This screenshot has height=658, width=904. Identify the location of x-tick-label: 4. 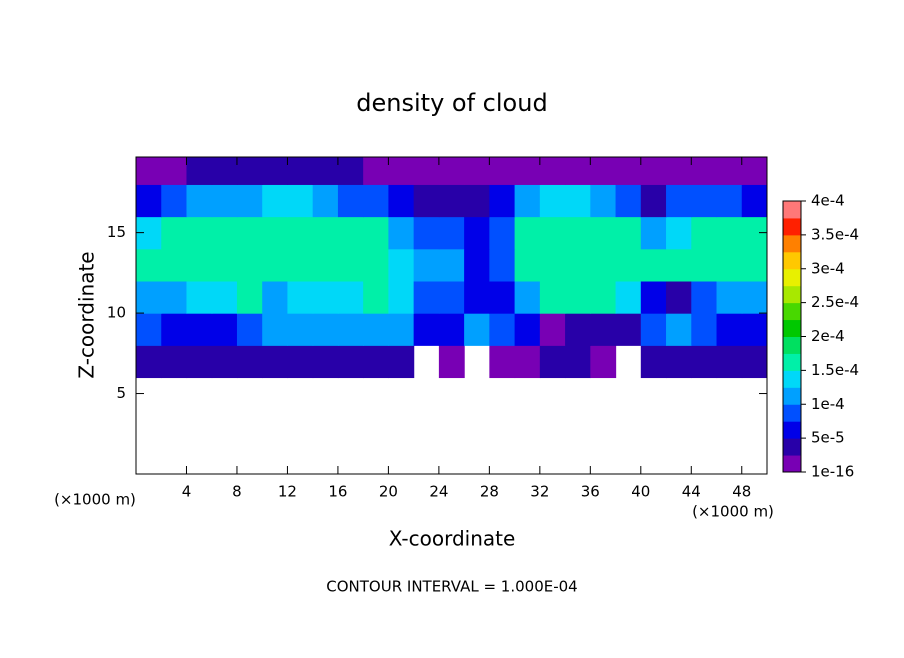
(187, 492).